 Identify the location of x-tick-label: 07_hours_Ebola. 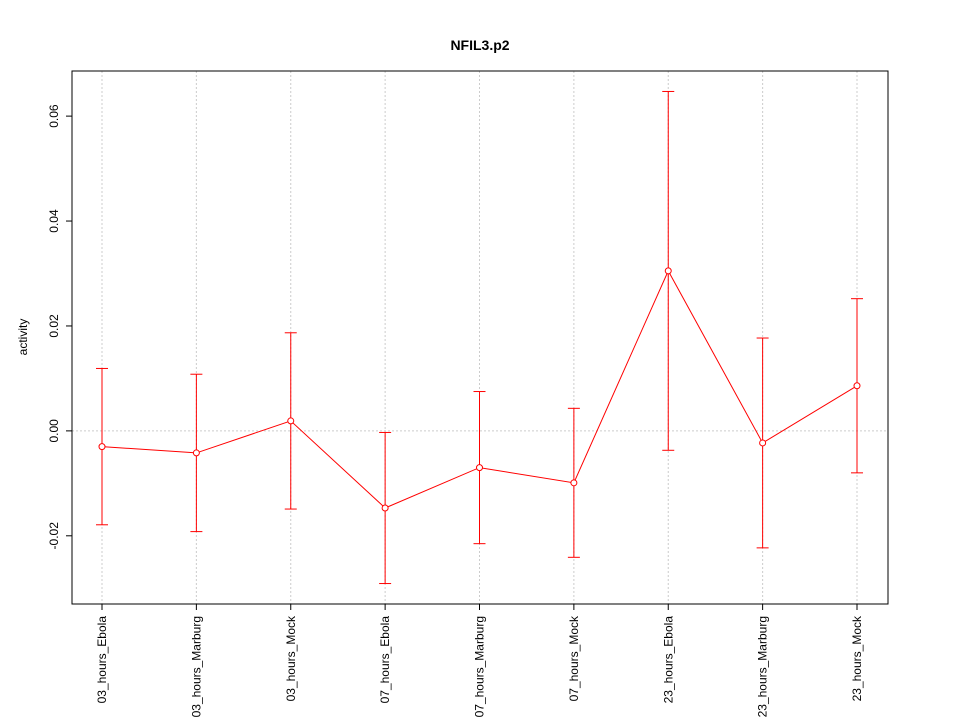
(385, 660).